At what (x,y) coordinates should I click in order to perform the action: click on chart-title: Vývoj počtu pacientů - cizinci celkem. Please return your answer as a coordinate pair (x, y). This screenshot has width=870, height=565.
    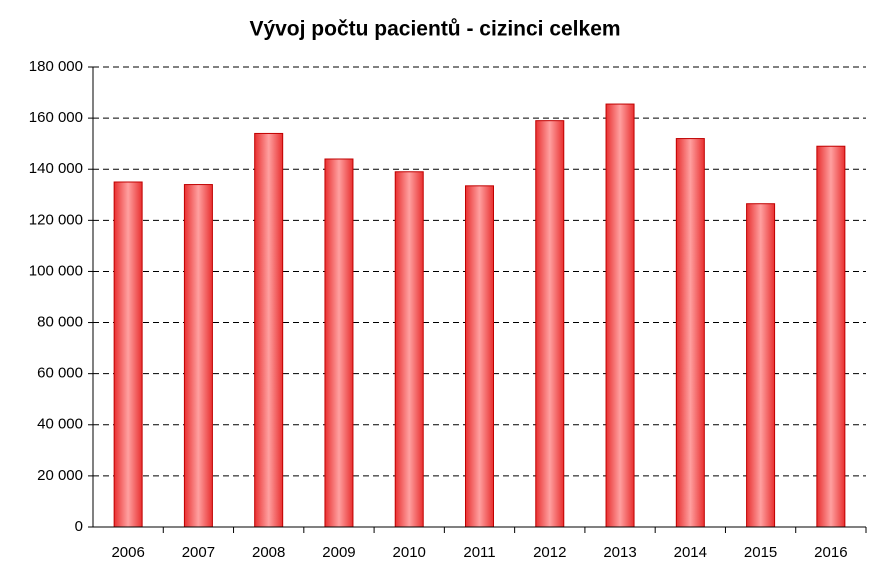
    Looking at the image, I should click on (434, 29).